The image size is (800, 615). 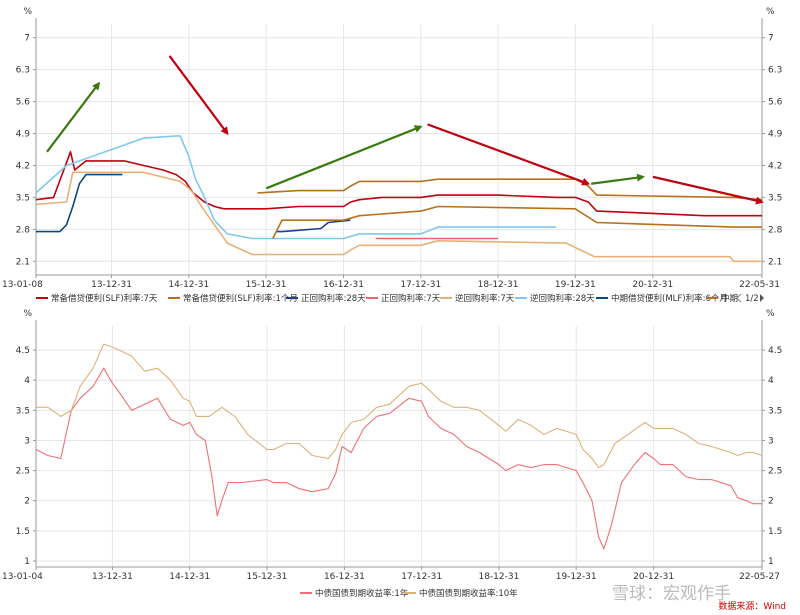 I want to click on legend-next-icon, so click(x=762, y=298).